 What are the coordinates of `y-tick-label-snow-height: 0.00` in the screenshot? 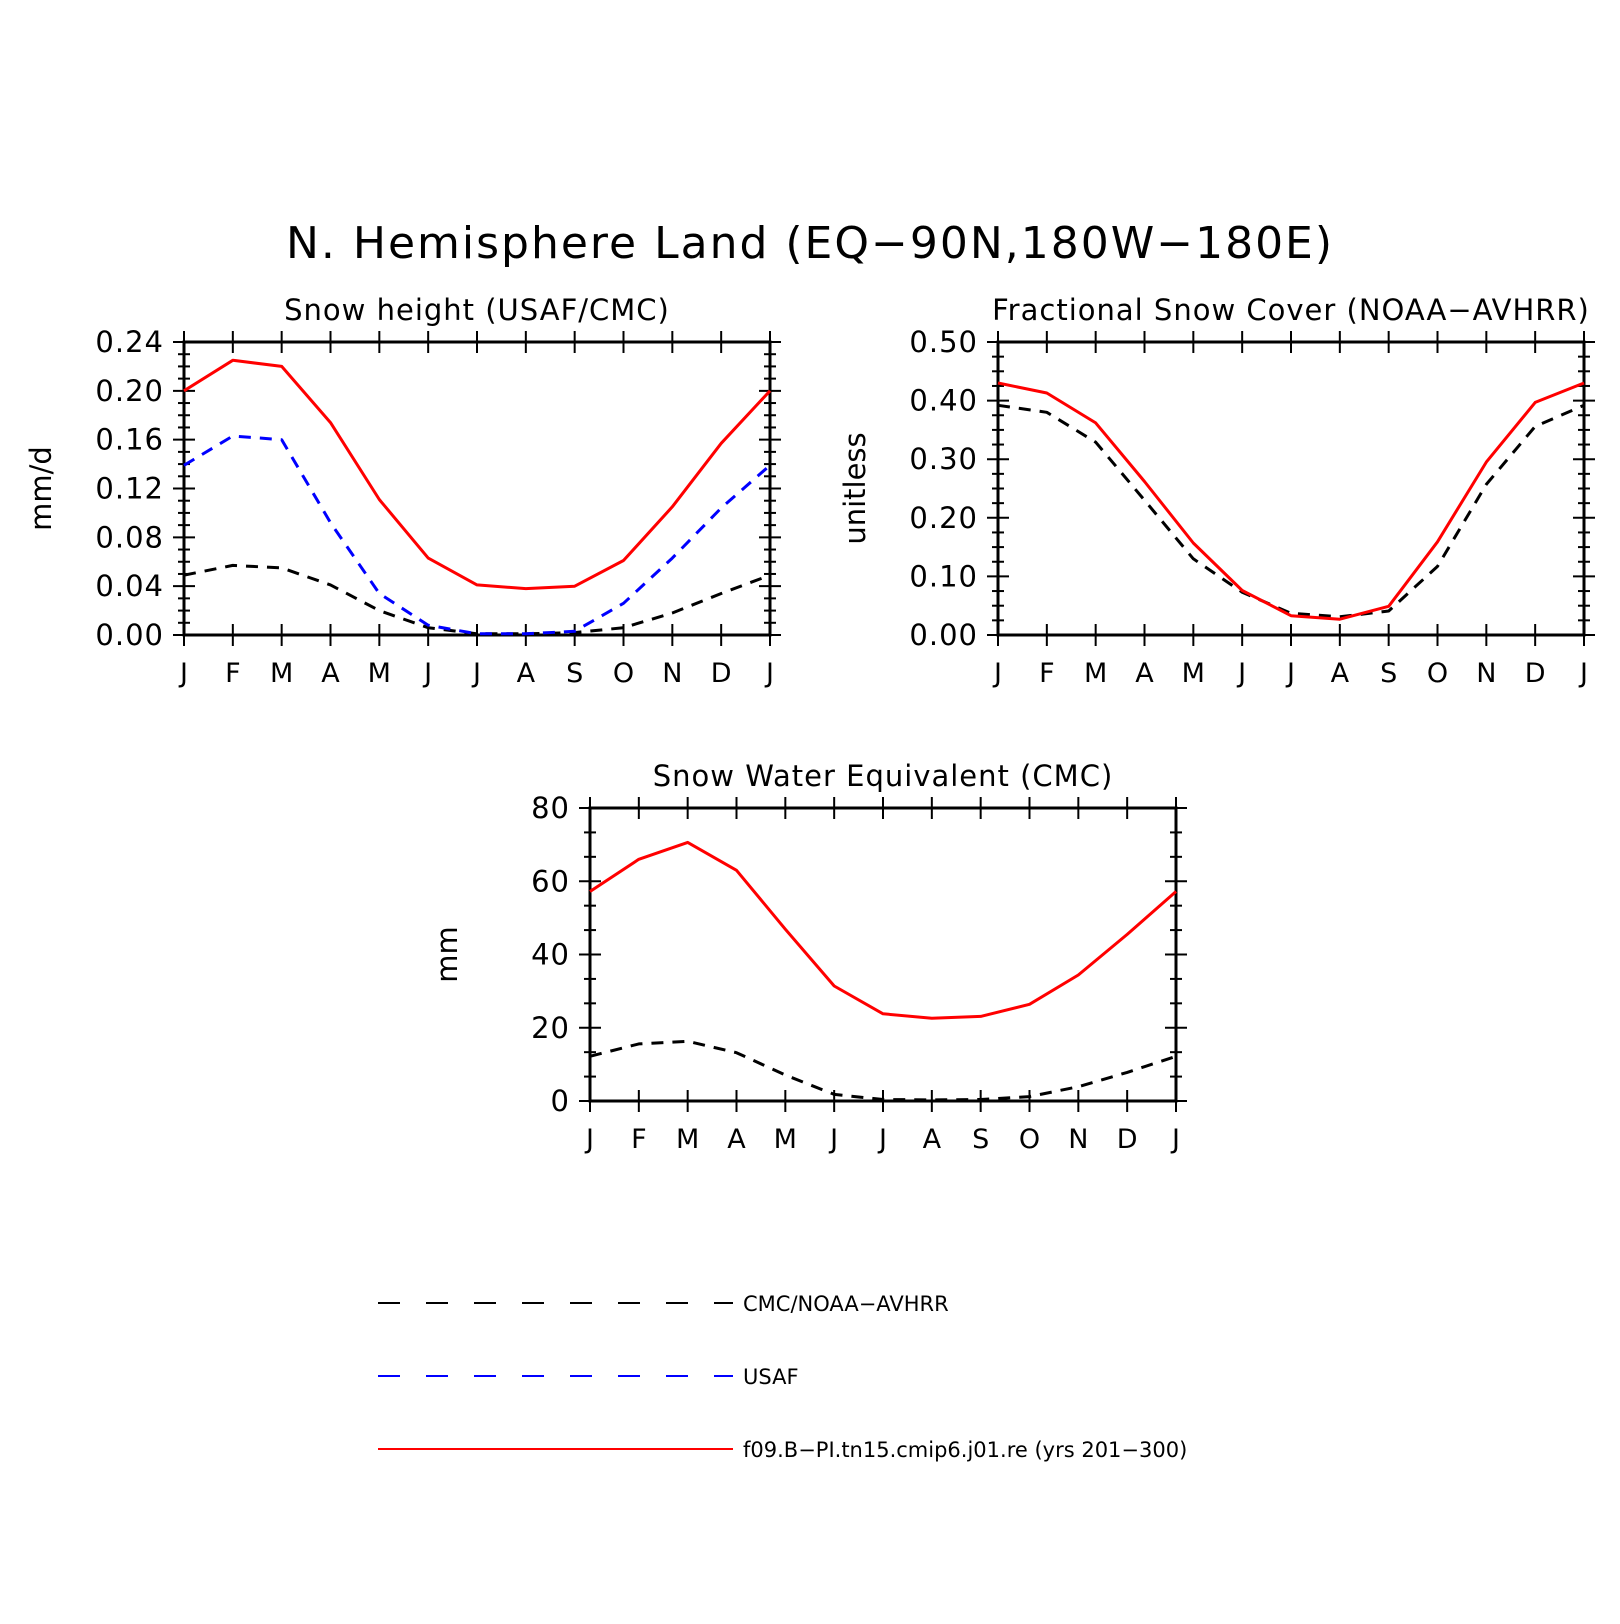 It's located at (129, 635).